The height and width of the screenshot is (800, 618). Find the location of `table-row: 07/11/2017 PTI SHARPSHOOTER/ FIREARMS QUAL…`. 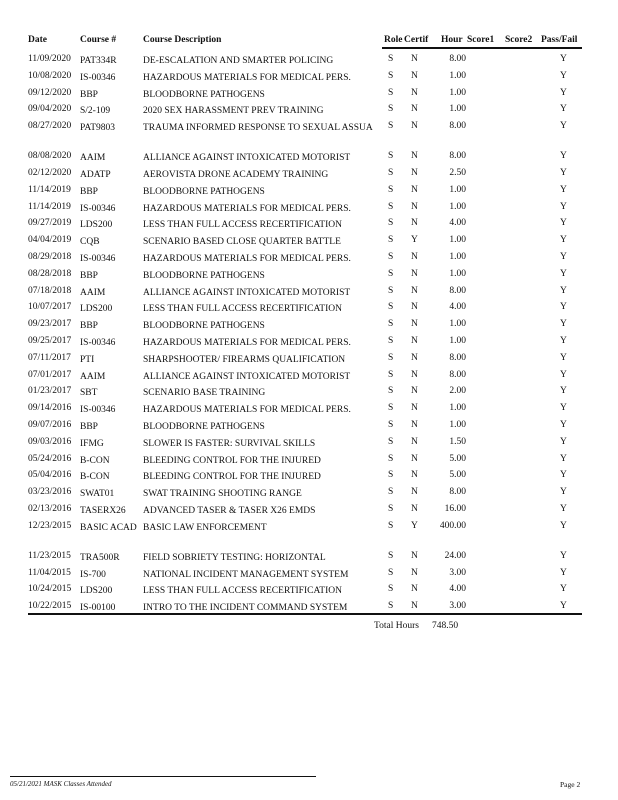

table-row: 07/11/2017 PTI SHARPSHOOTER/ FIREARMS QUAL… is located at coordinates (309, 361).